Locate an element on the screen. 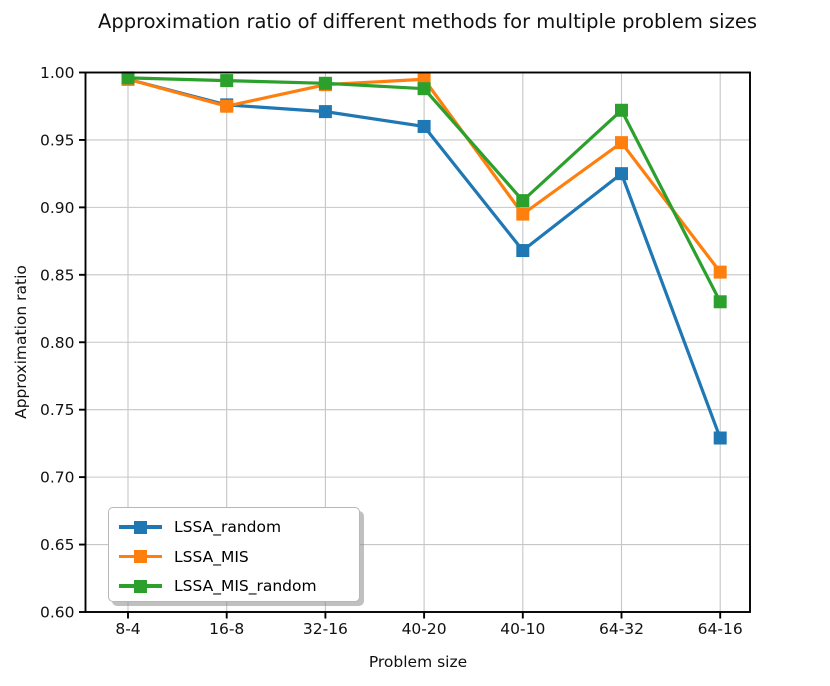 Image resolution: width=830 pixels, height=686 pixels. x-tick-label: 8-4 is located at coordinates (127, 629).